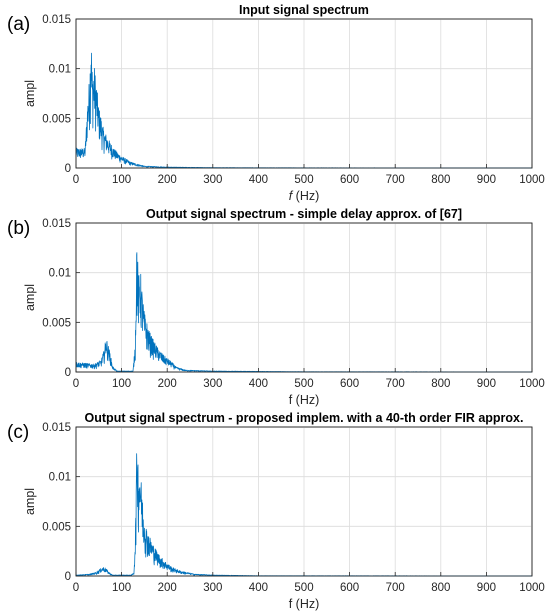 This screenshot has width=550, height=614. Describe the element at coordinates (18, 24) in the screenshot. I see `panel-label: (a)` at that location.